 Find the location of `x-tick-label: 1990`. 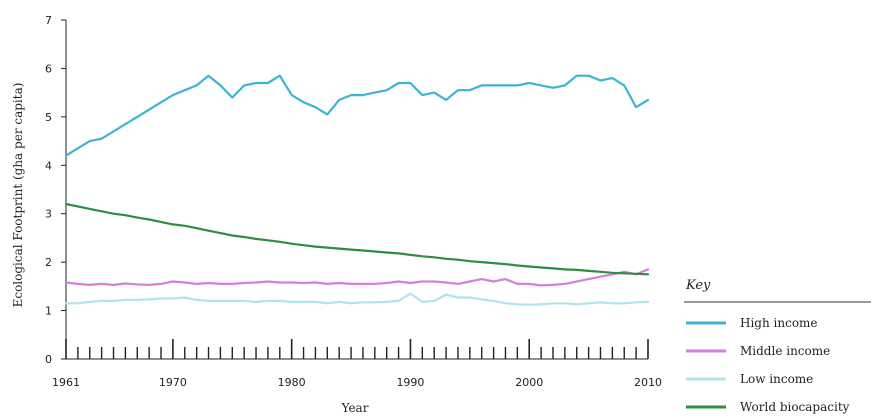

x-tick-label: 1990 is located at coordinates (410, 382).